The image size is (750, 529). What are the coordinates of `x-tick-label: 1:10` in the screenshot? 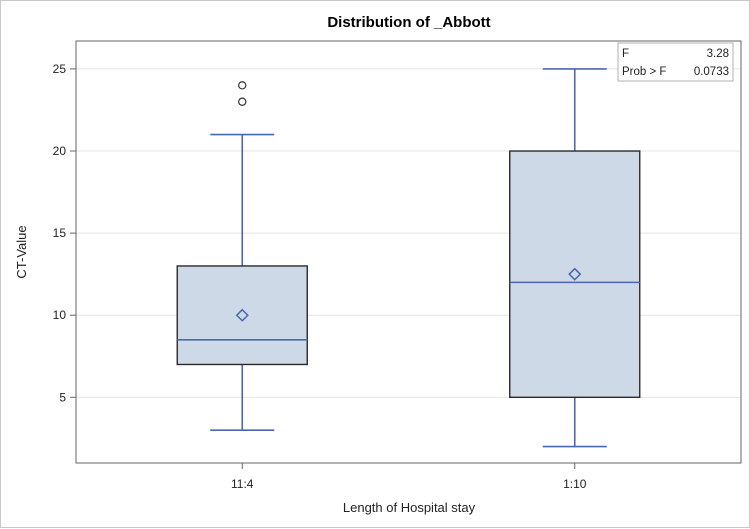 It's located at (575, 484).